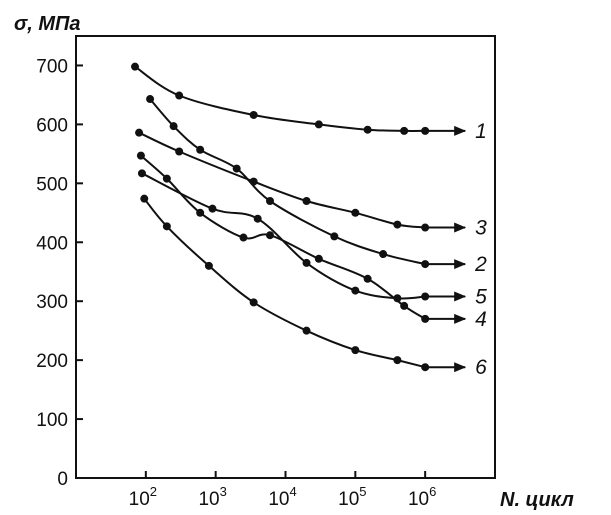 This screenshot has height=515, width=611. I want to click on x-tick-label: 10⁴, so click(282, 497).